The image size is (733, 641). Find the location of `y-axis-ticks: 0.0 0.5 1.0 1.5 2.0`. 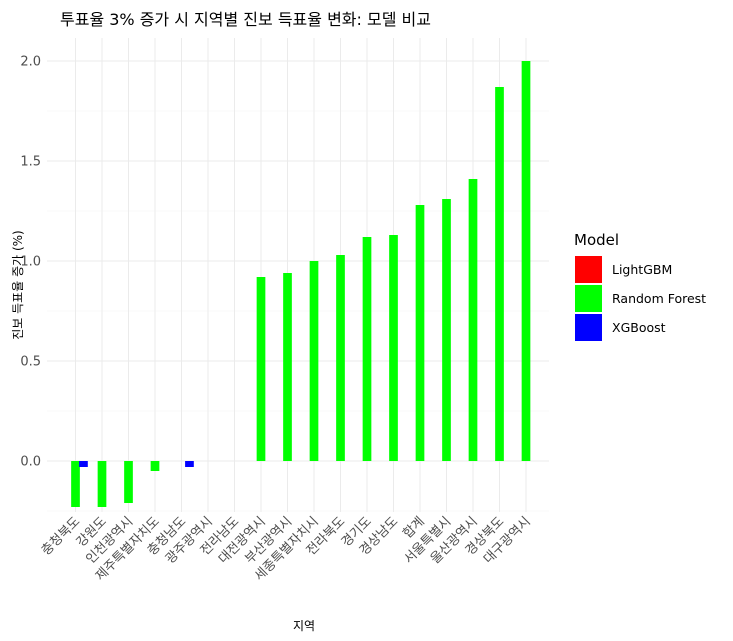

y-axis-ticks: 0.0 0.5 1.0 1.5 2.0 is located at coordinates (30, 262).